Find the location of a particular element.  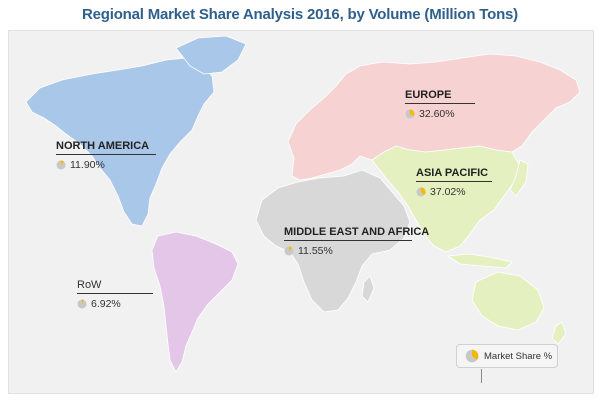

legend-label: Market Share % is located at coordinates (518, 356).